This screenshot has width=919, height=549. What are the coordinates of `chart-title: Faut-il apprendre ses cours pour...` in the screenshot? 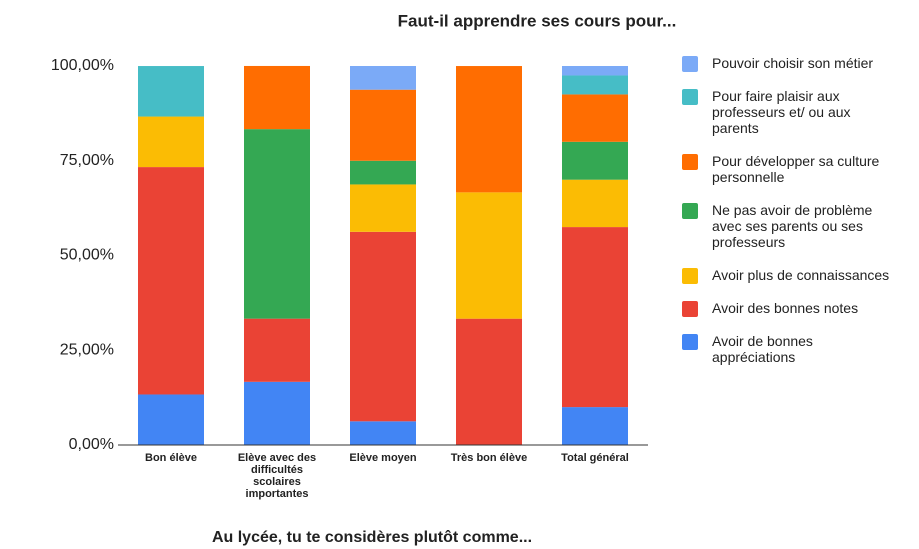 It's located at (537, 20).